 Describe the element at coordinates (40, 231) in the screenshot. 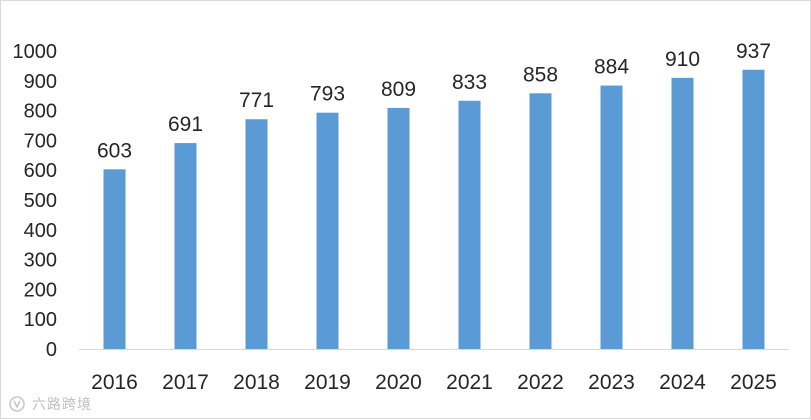

I see `y-tick-label: 400` at that location.